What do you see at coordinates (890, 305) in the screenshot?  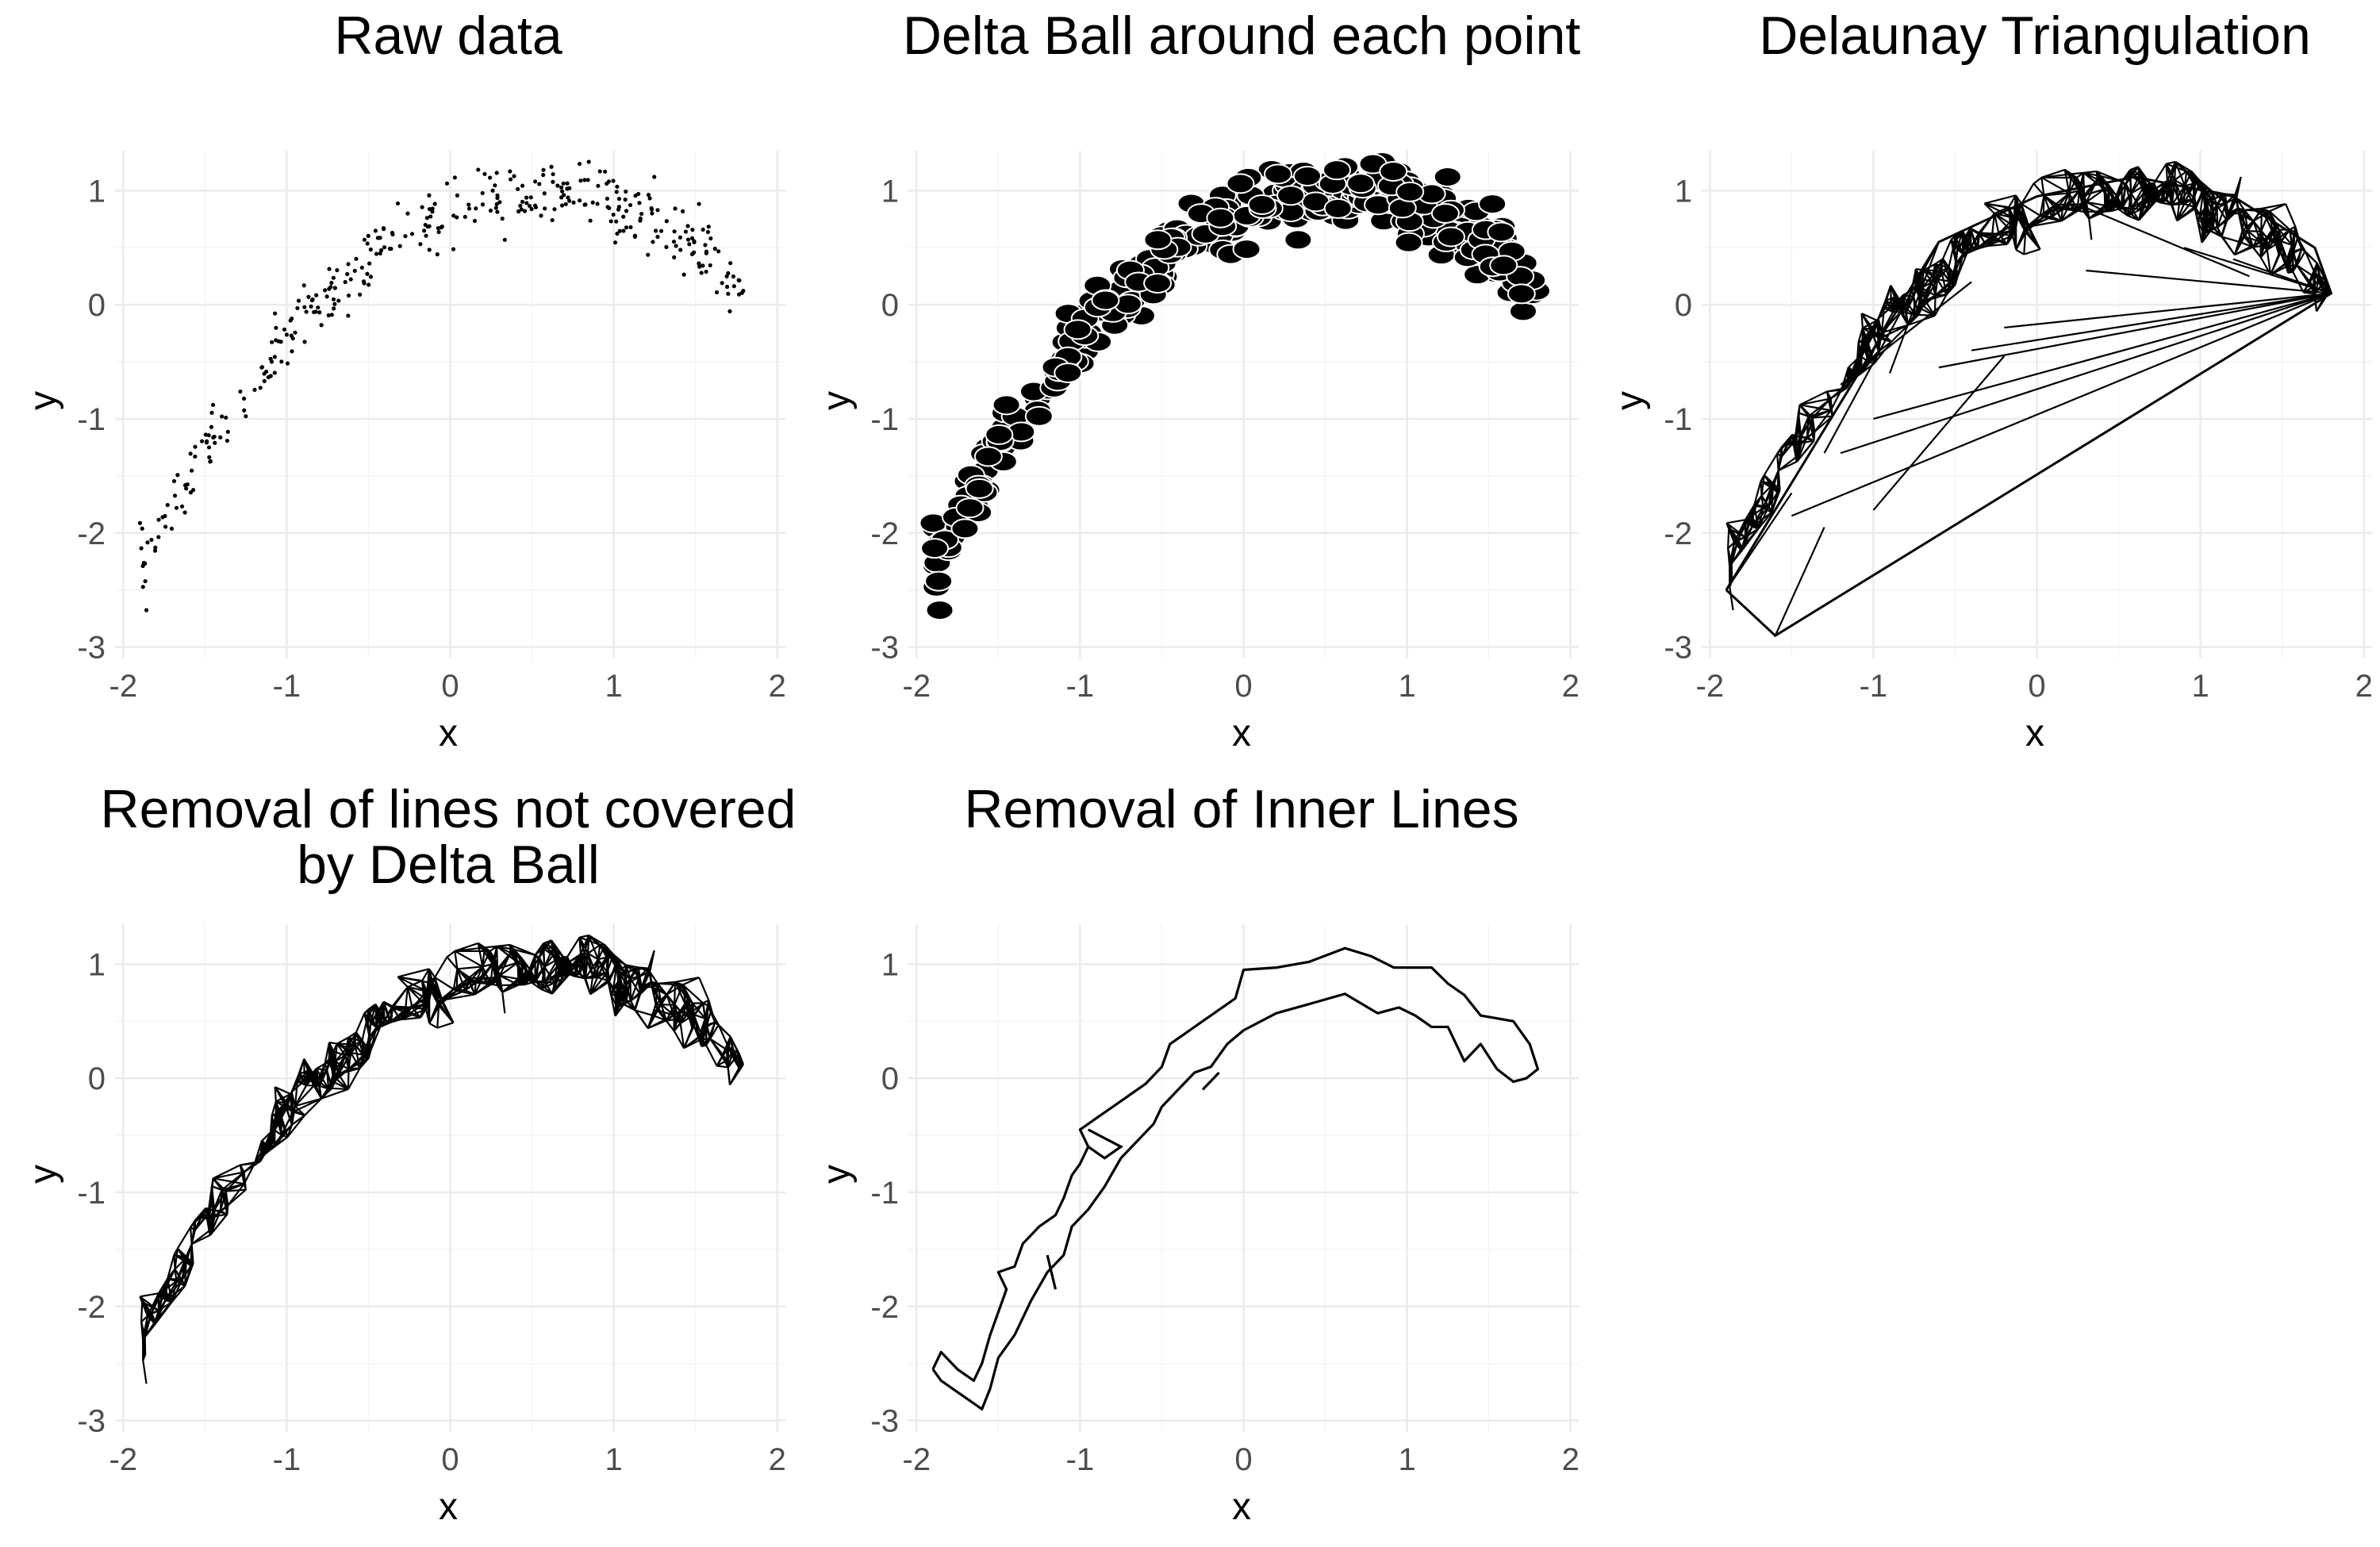 I see `y-tick-label: 0` at bounding box center [890, 305].